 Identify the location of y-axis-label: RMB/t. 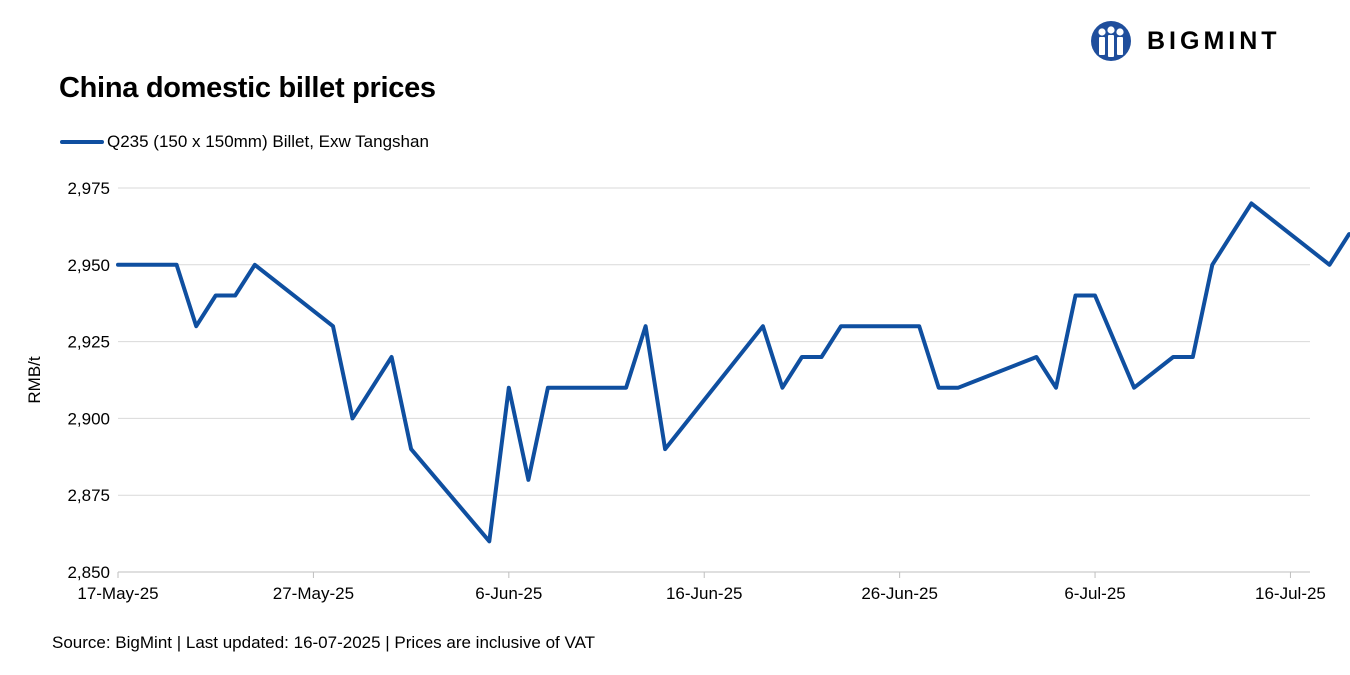
(34, 380).